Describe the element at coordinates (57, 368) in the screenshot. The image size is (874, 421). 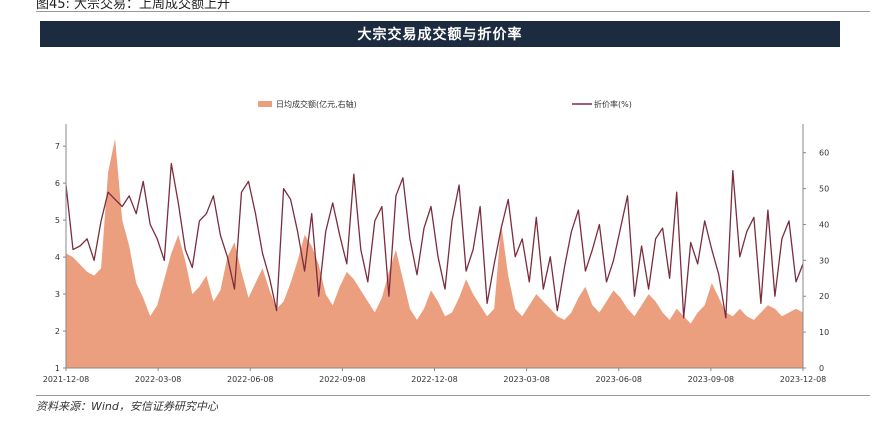
I see `left-tick-label: 1` at that location.